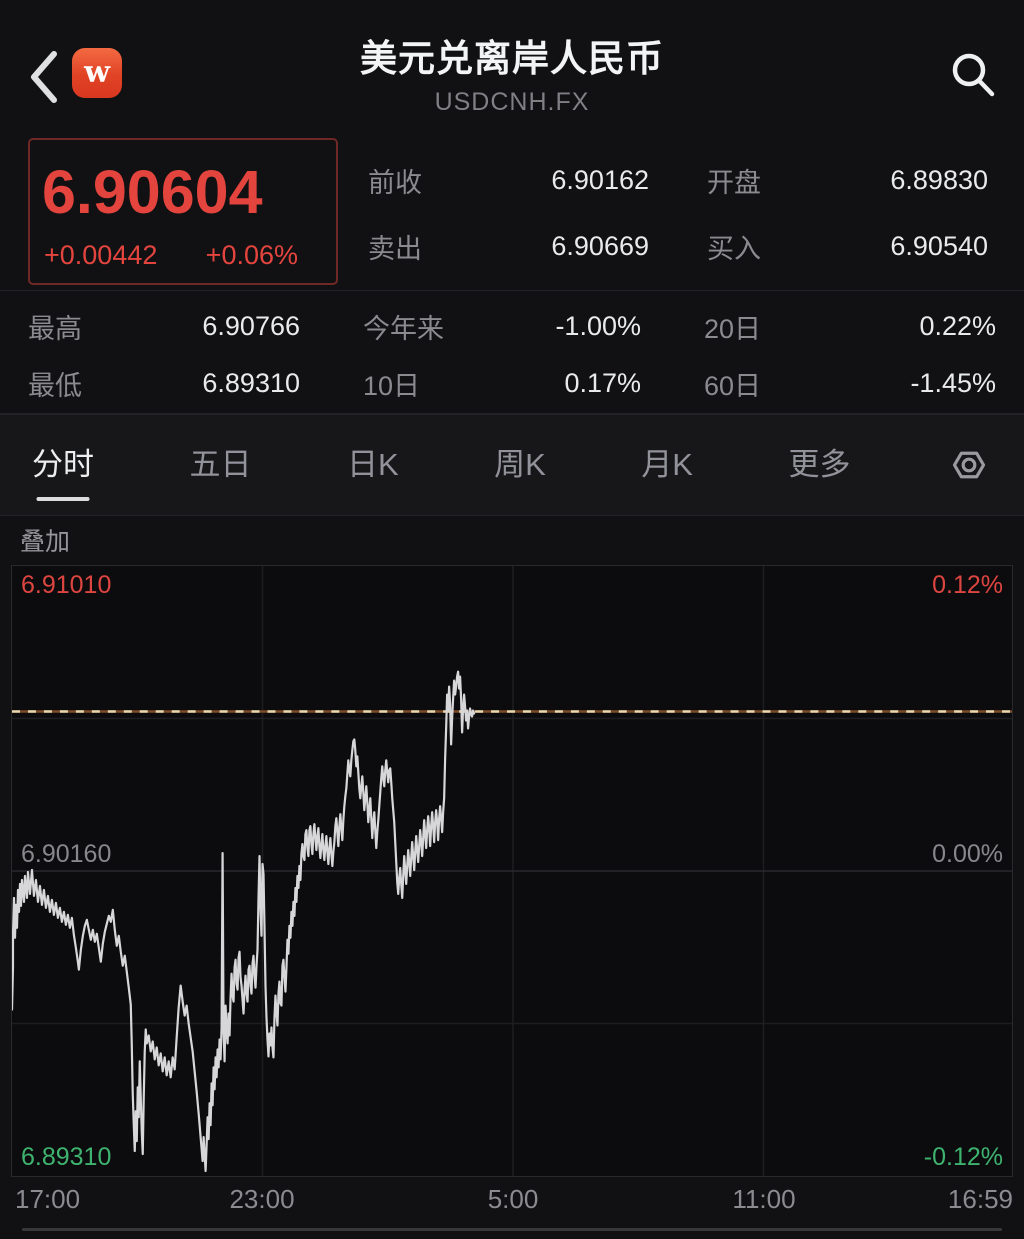 Image resolution: width=1024 pixels, height=1239 pixels. What do you see at coordinates (850, 383) in the screenshot?
I see `stat-60d: 60日 -1.45%` at bounding box center [850, 383].